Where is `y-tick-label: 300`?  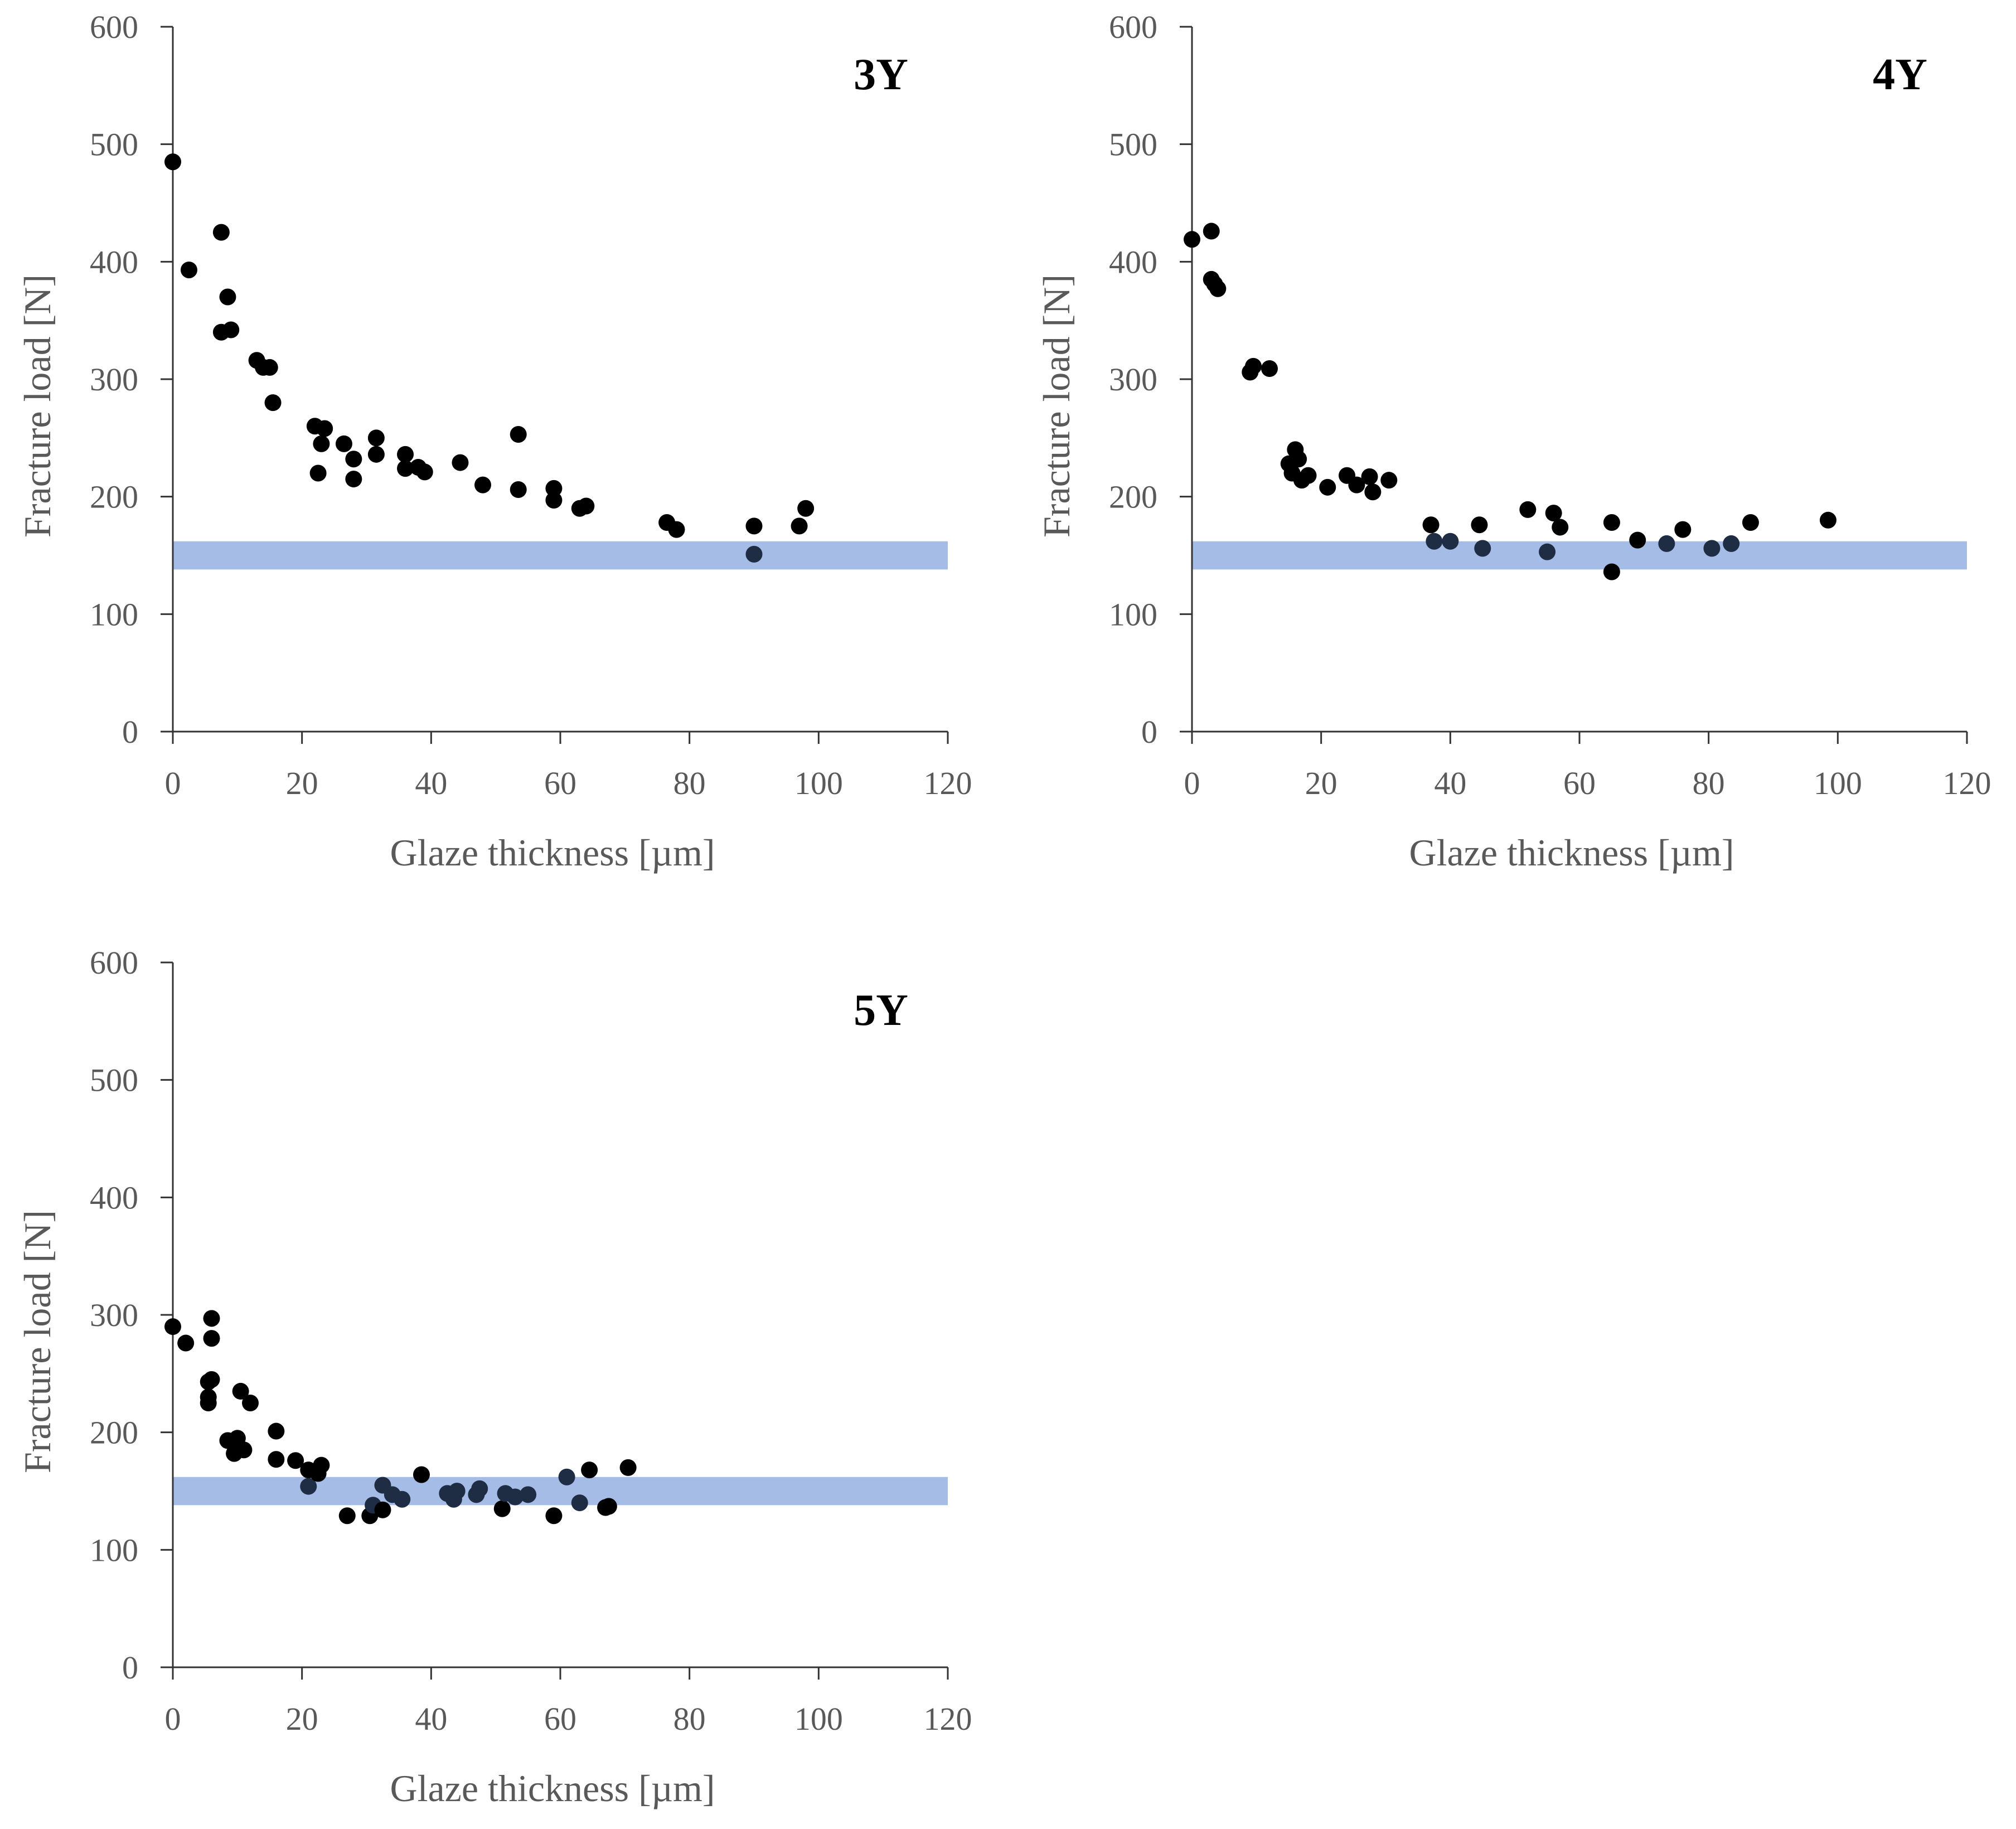
y-tick-label: 300 is located at coordinates (114, 1315).